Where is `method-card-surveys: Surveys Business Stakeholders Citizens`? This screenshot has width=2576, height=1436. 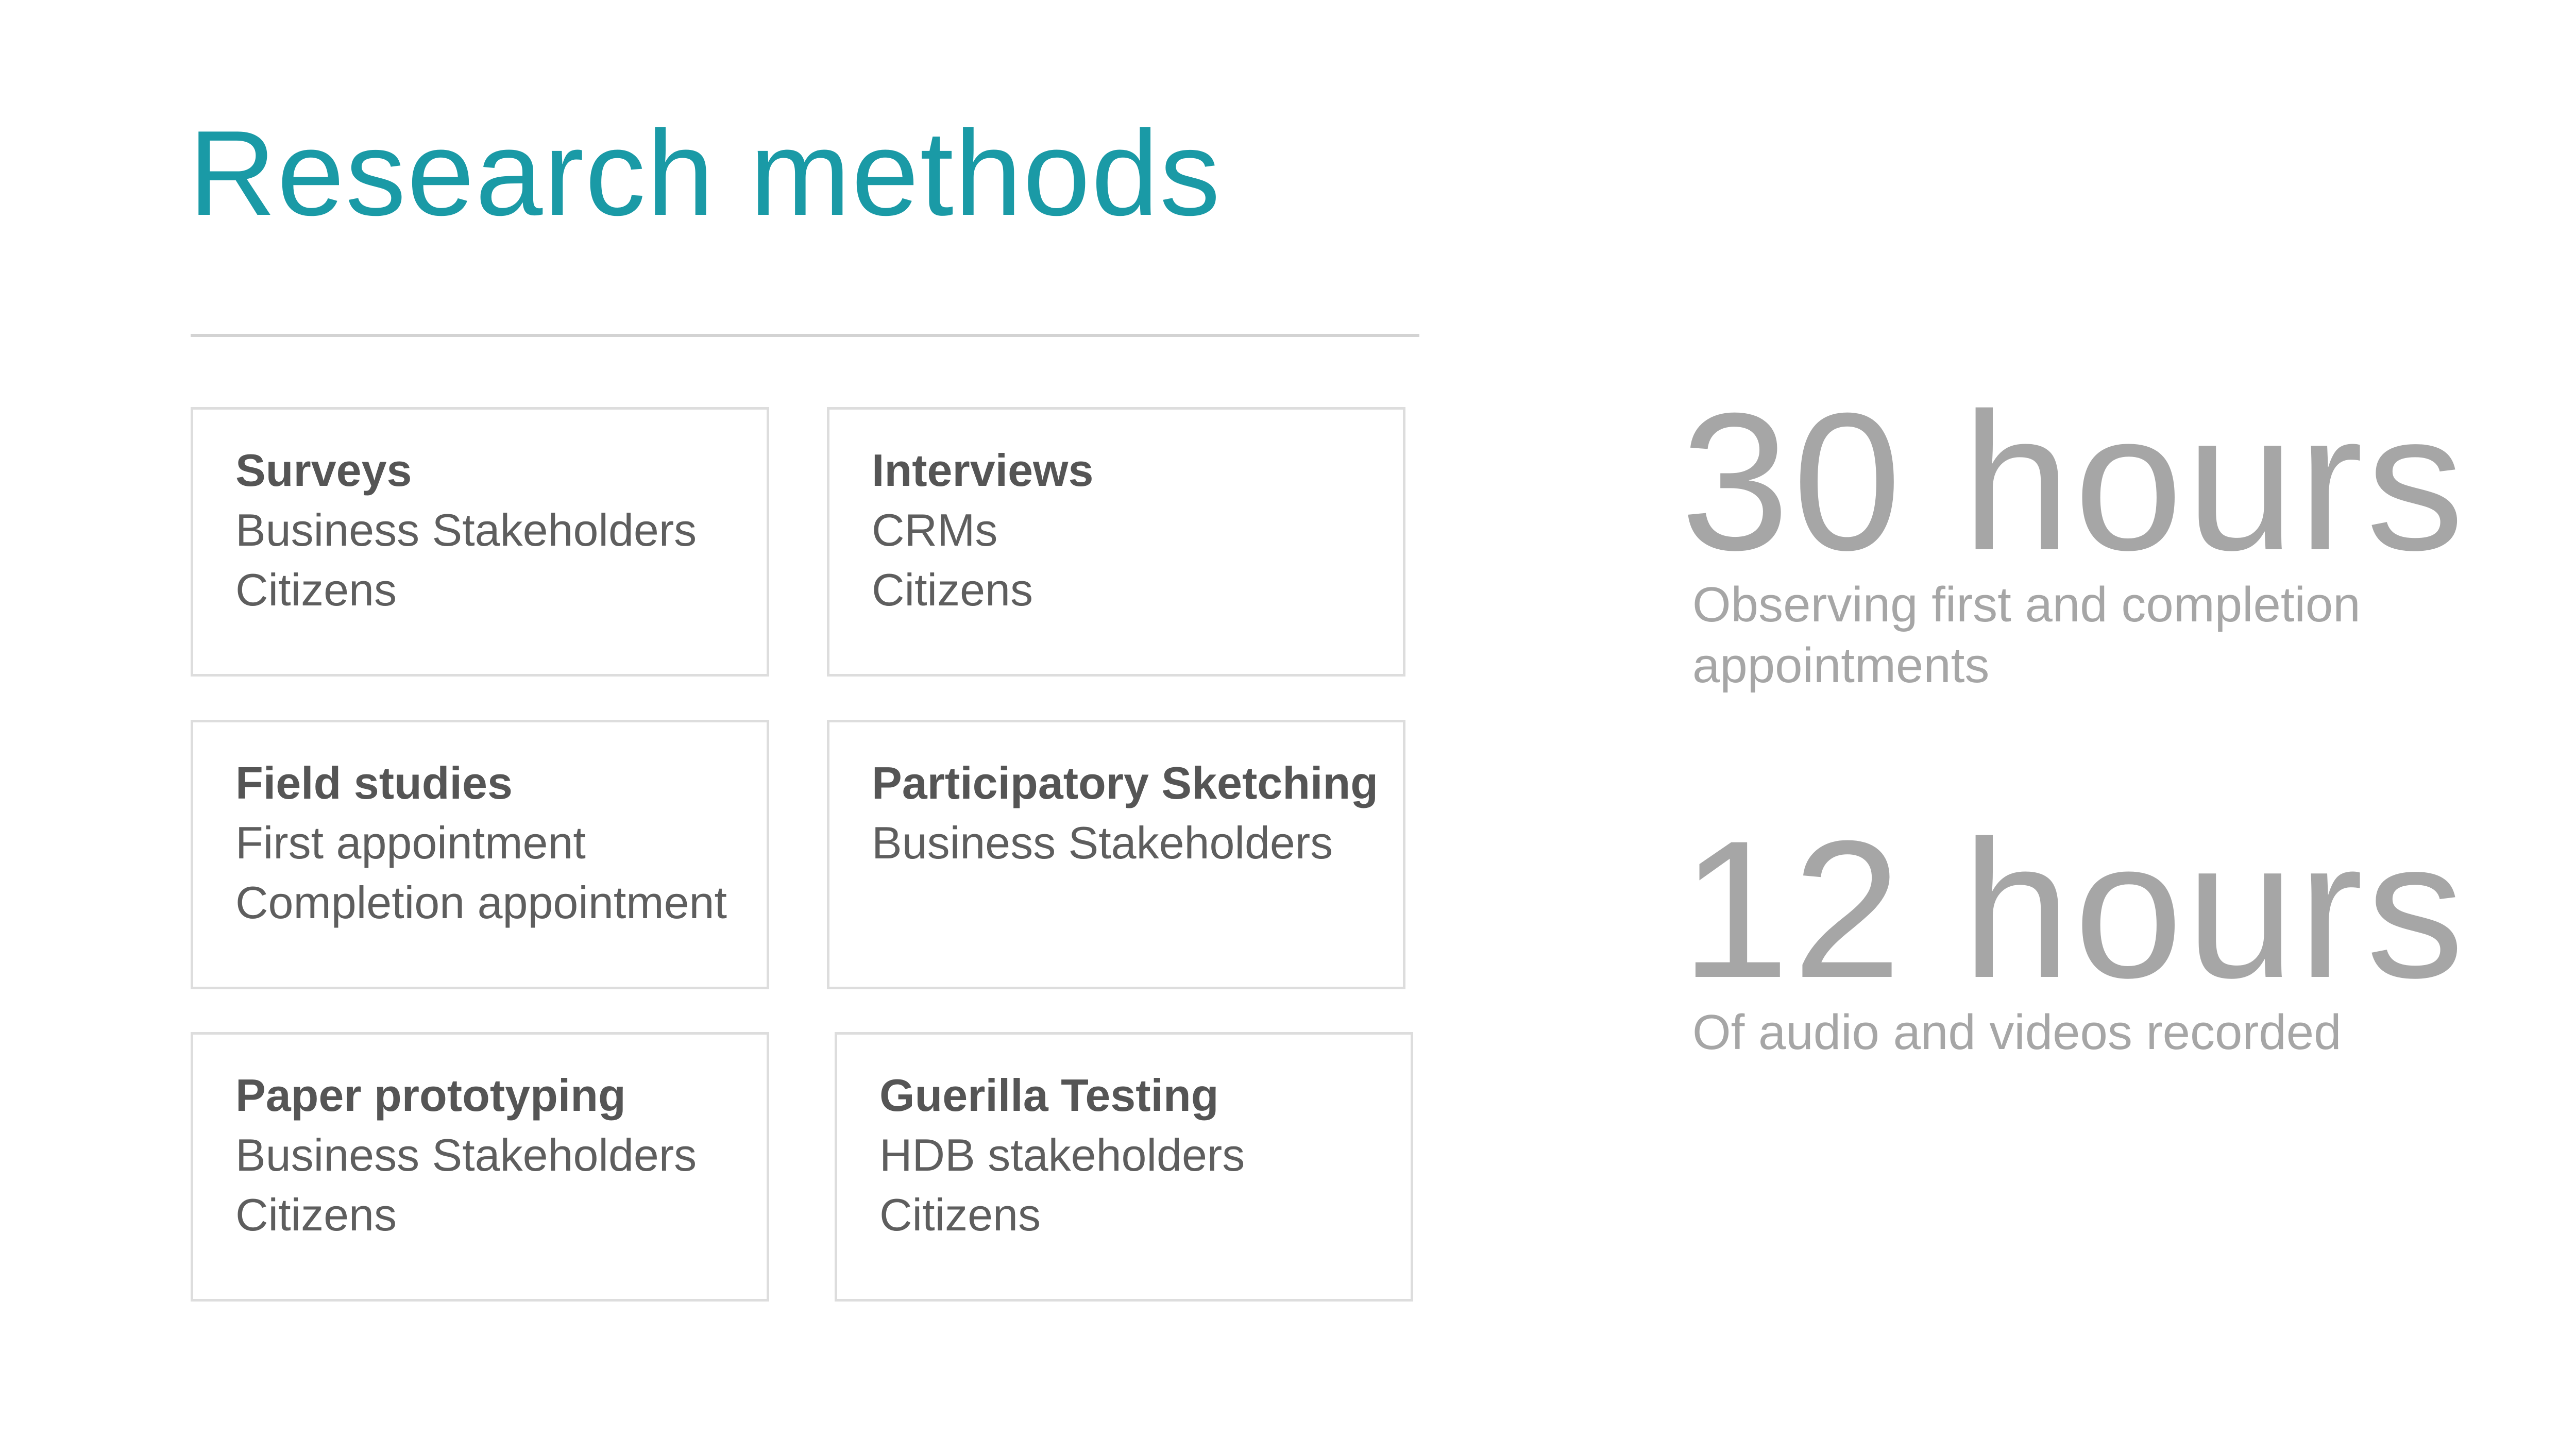
method-card-surveys: Surveys Business Stakeholders Citizens is located at coordinates (480, 542).